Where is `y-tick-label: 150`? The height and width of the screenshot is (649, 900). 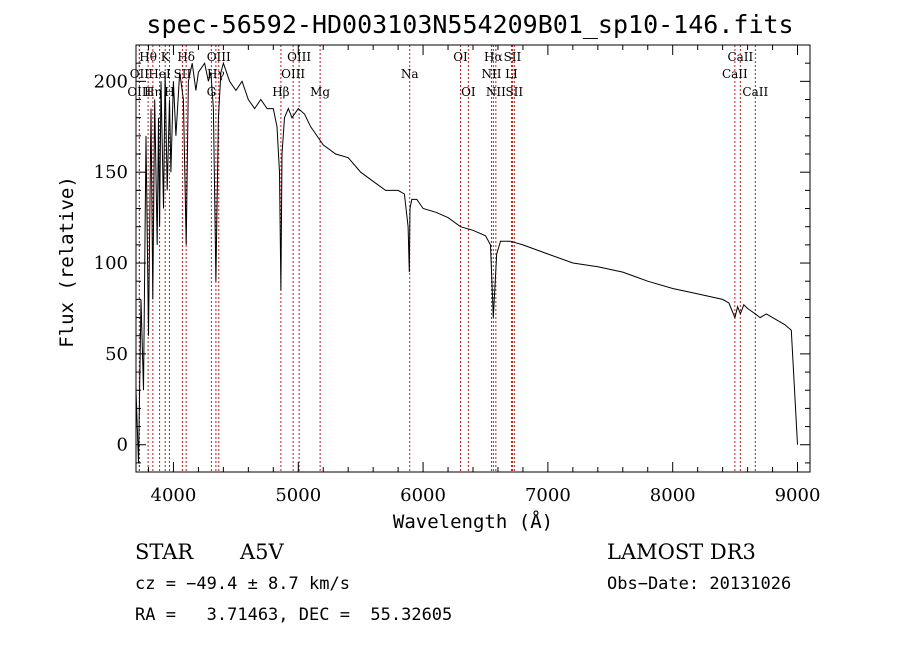
y-tick-label: 150 is located at coordinates (111, 172).